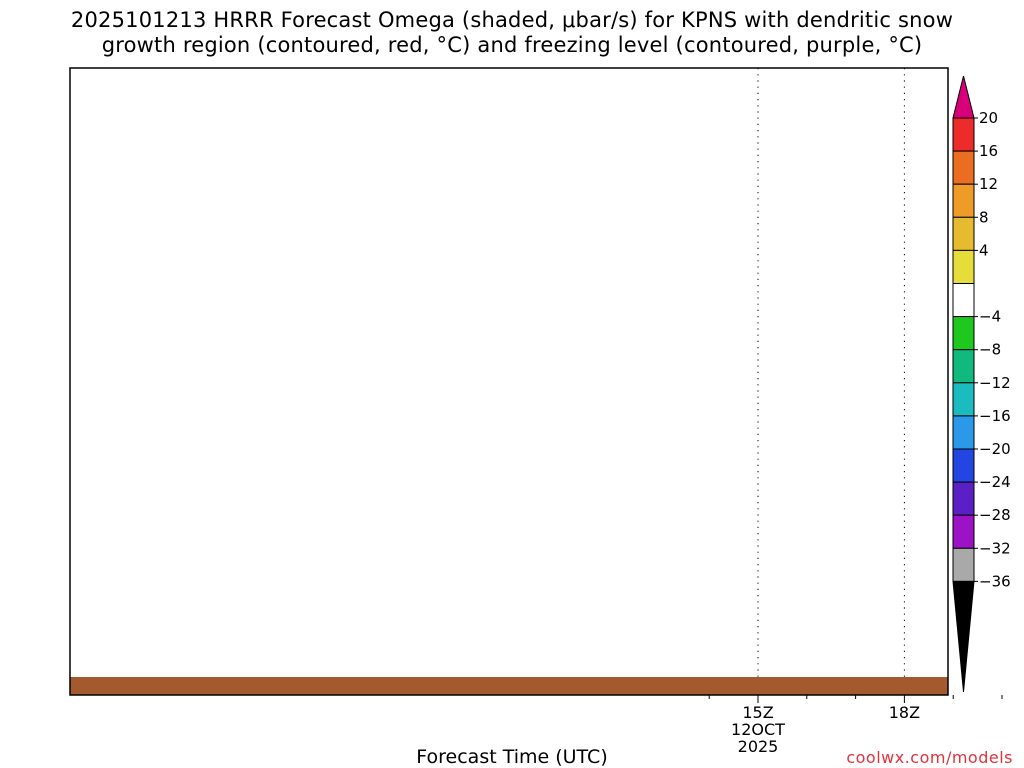  What do you see at coordinates (995, 449) in the screenshot?
I see `colorbar-label--20: −20` at bounding box center [995, 449].